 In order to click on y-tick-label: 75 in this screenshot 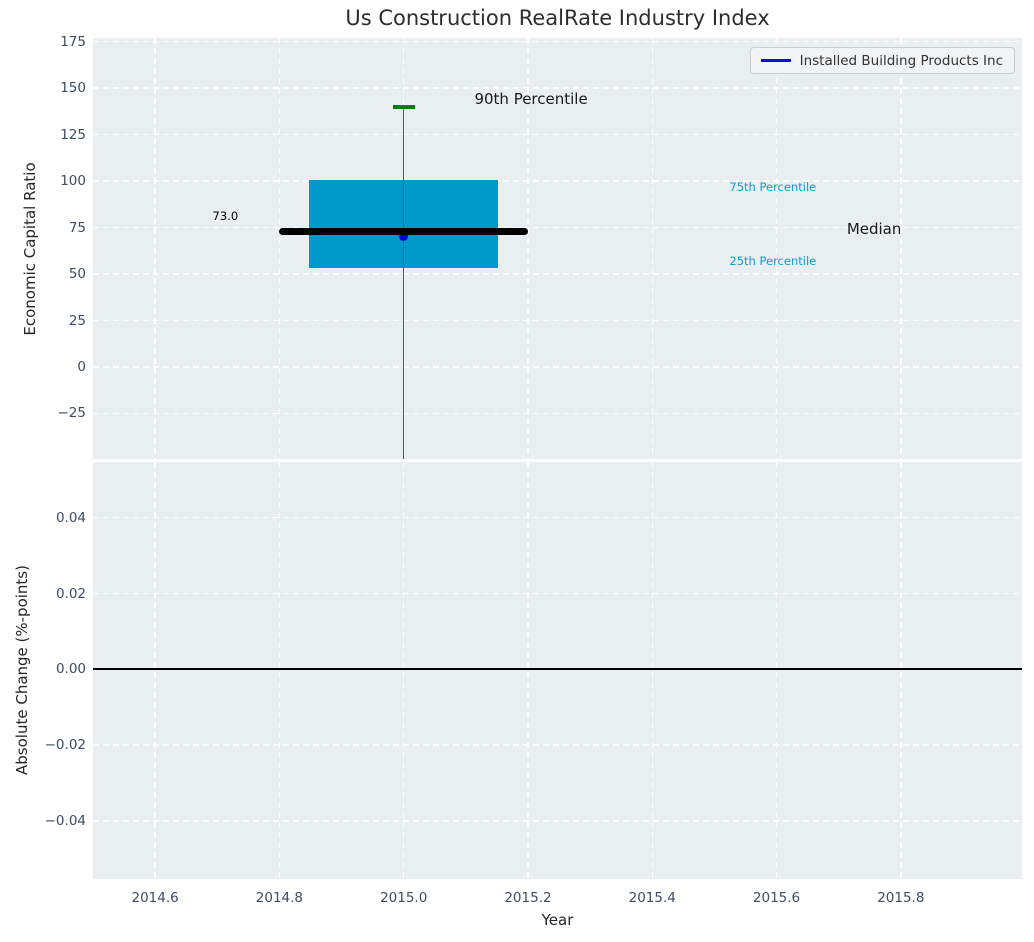, I will do `click(77, 227)`.